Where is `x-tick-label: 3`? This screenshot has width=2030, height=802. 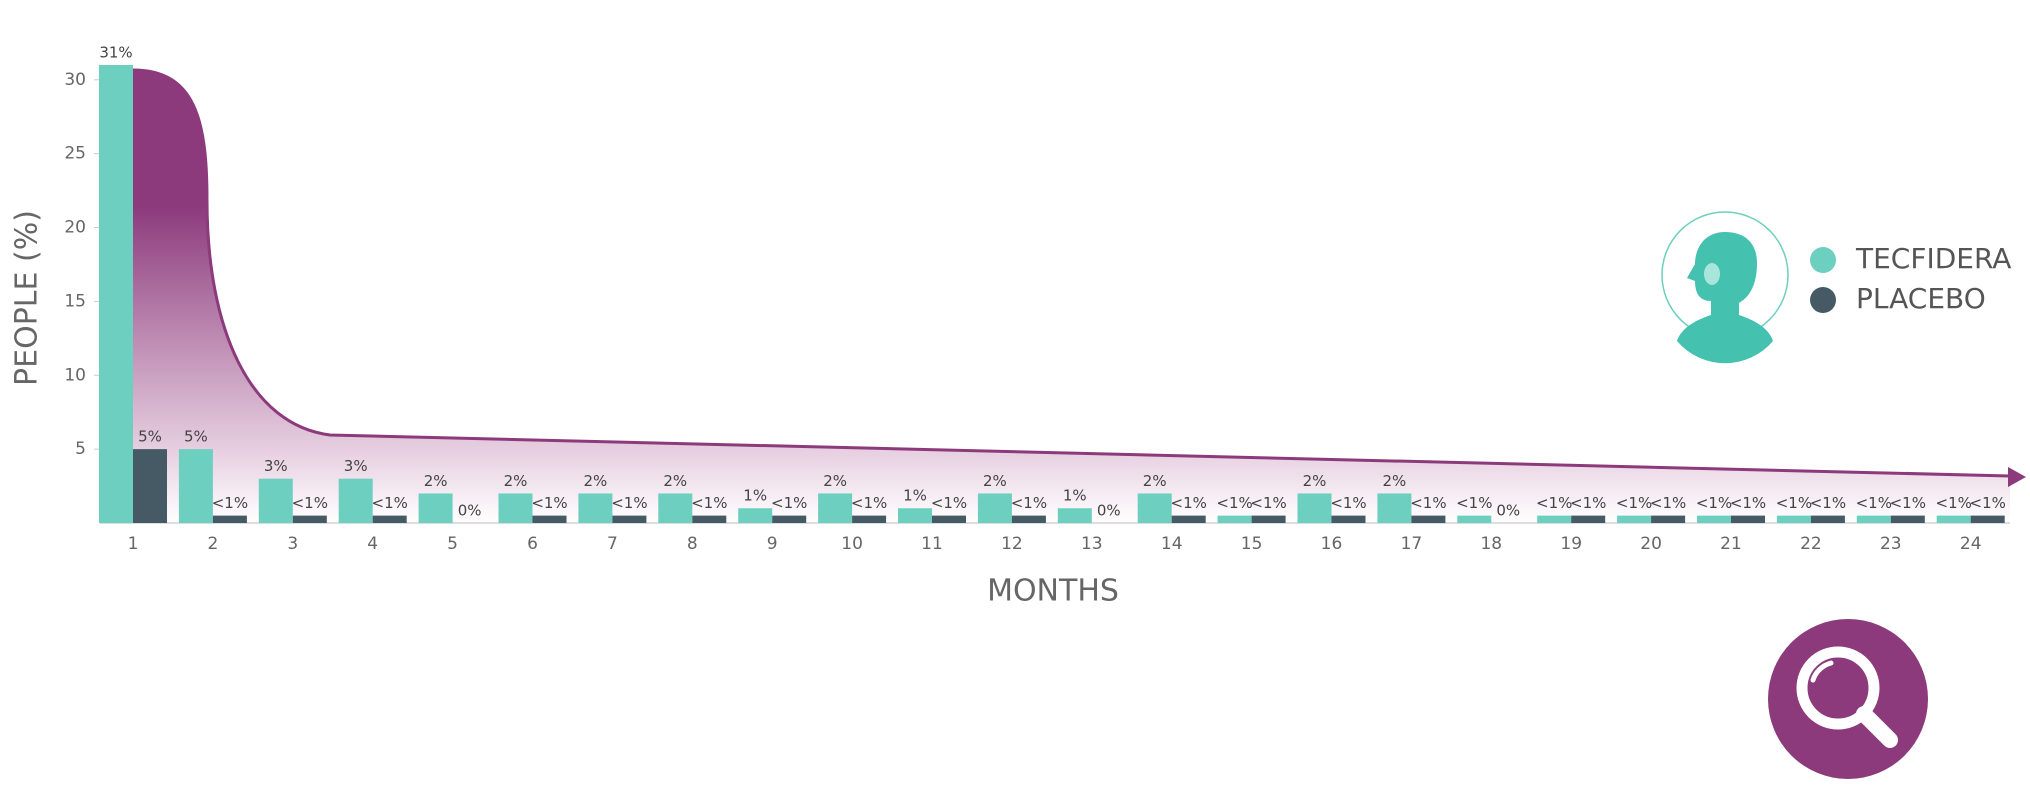
x-tick-label: 3 is located at coordinates (292, 544).